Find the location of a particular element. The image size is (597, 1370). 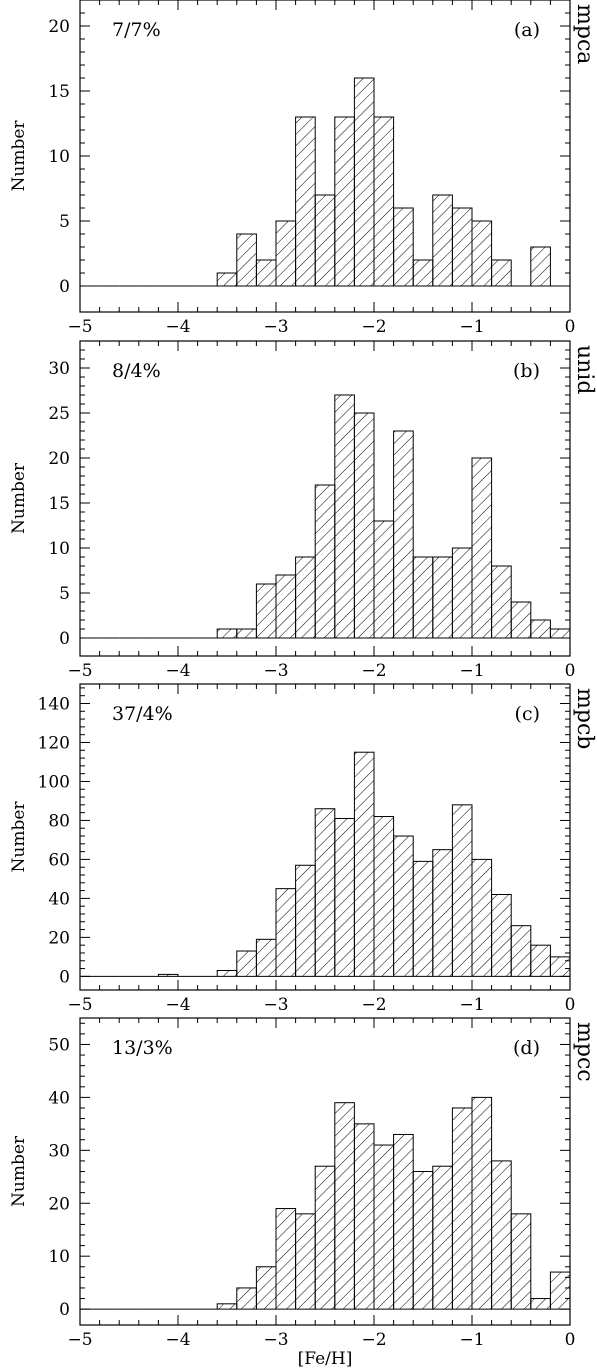

panel-letter: (d) is located at coordinates (526, 1048).